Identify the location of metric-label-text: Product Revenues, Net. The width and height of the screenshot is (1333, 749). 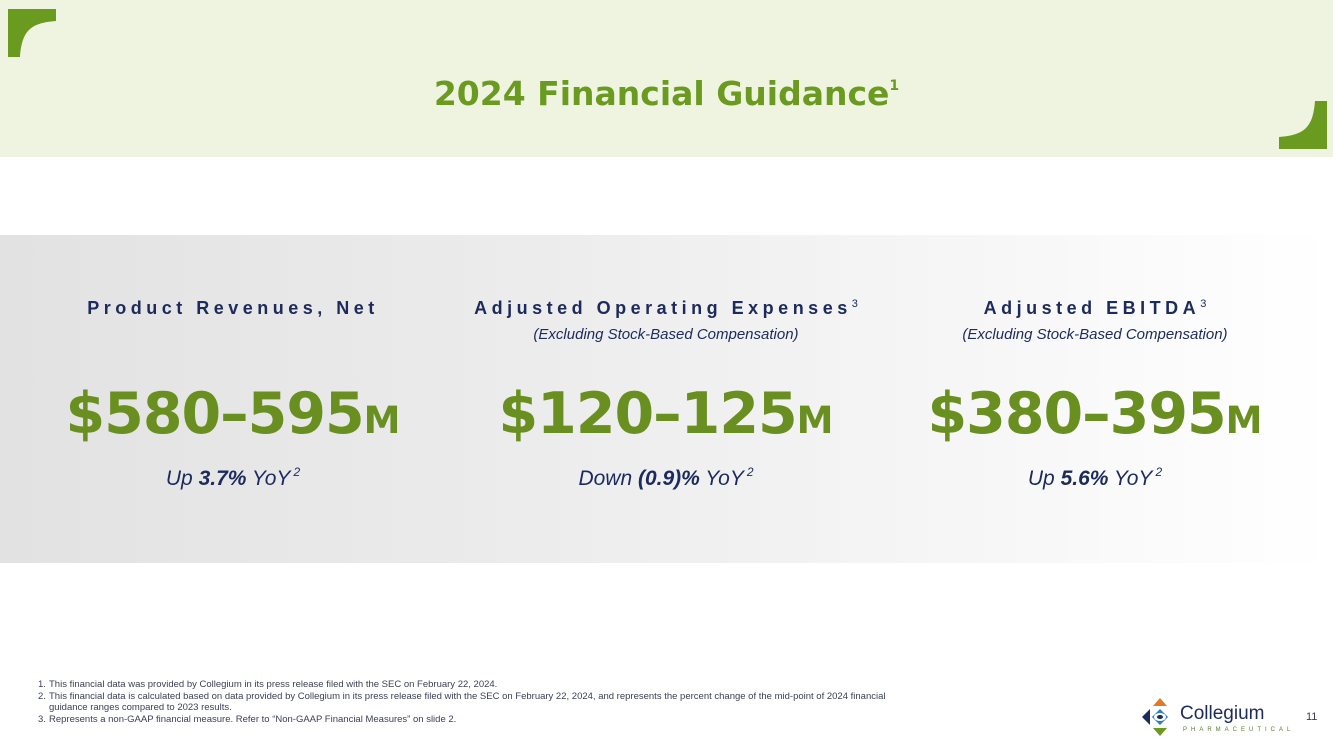
(233, 308).